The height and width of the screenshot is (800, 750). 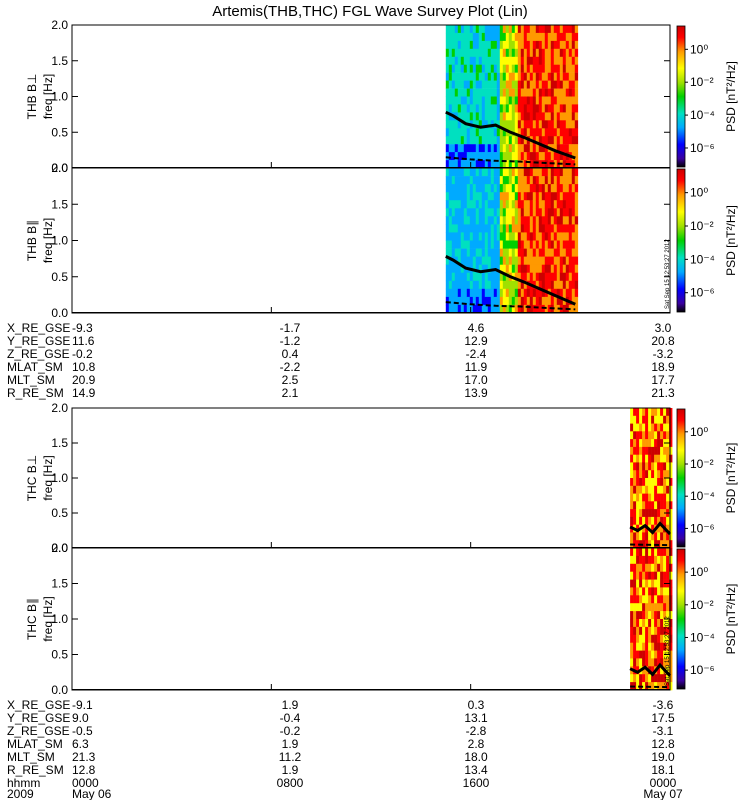 I want to click on orbit-value: 12.8, so click(x=84, y=770).